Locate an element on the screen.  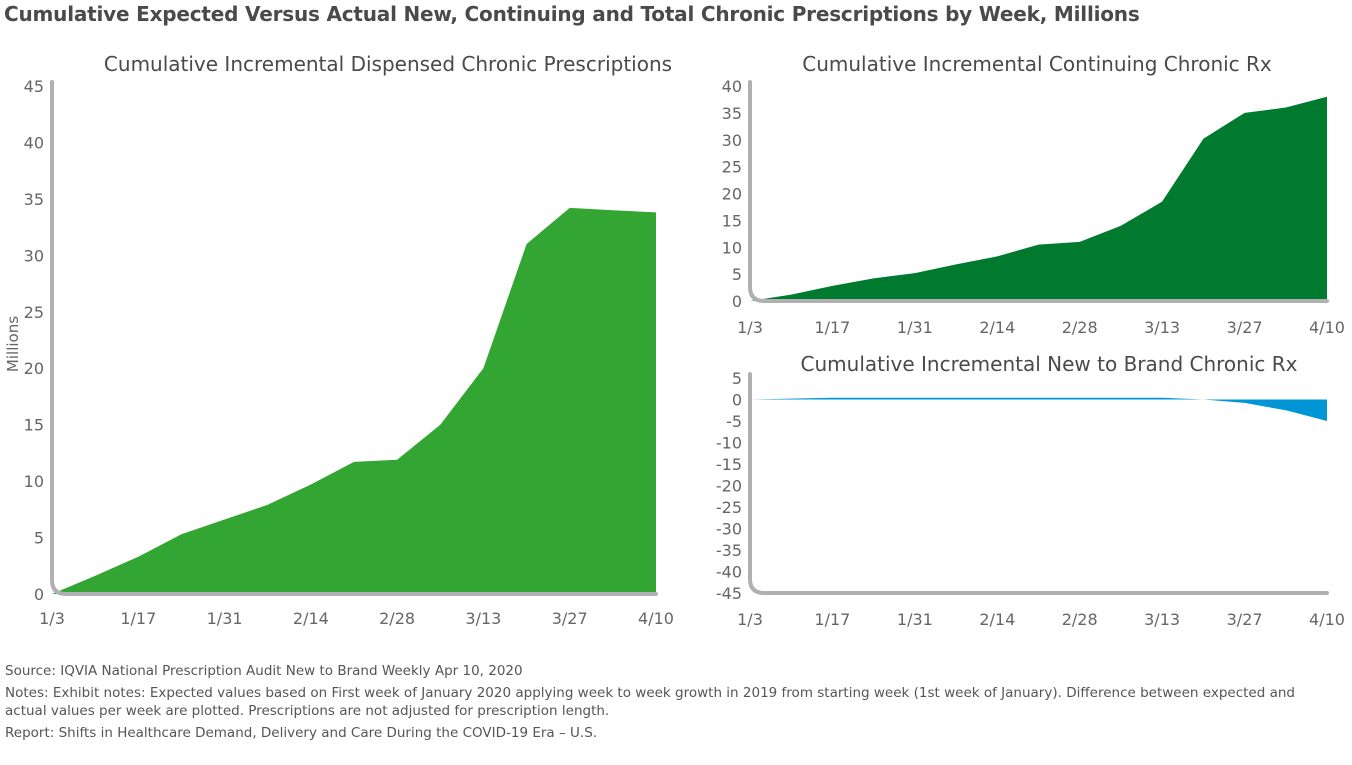
y-tick-label: -45 is located at coordinates (729, 593).